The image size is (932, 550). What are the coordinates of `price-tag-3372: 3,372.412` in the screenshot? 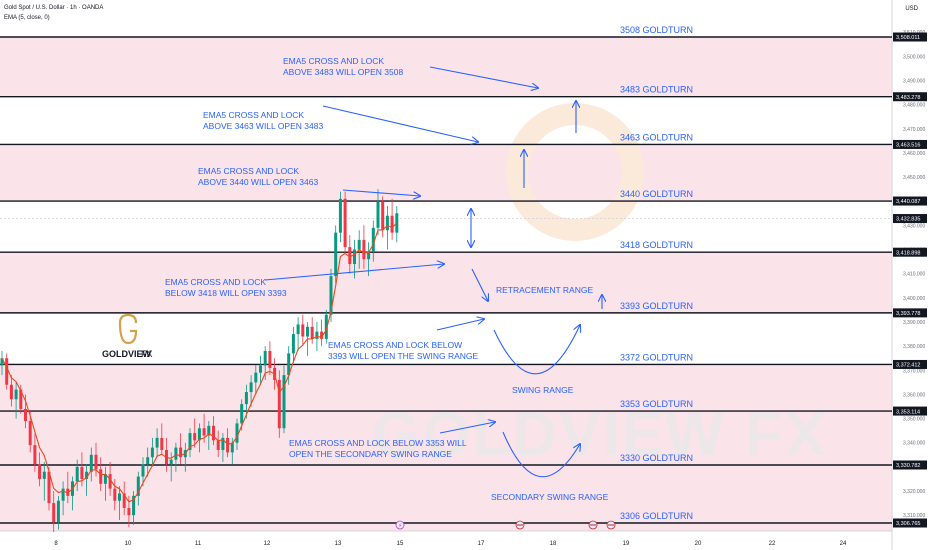 It's located at (908, 366).